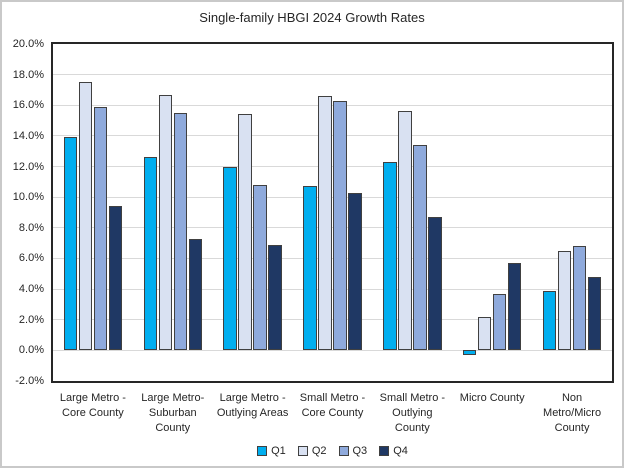 The image size is (624, 468). Describe the element at coordinates (435, 284) in the screenshot. I see `bar-q4-group5` at that location.